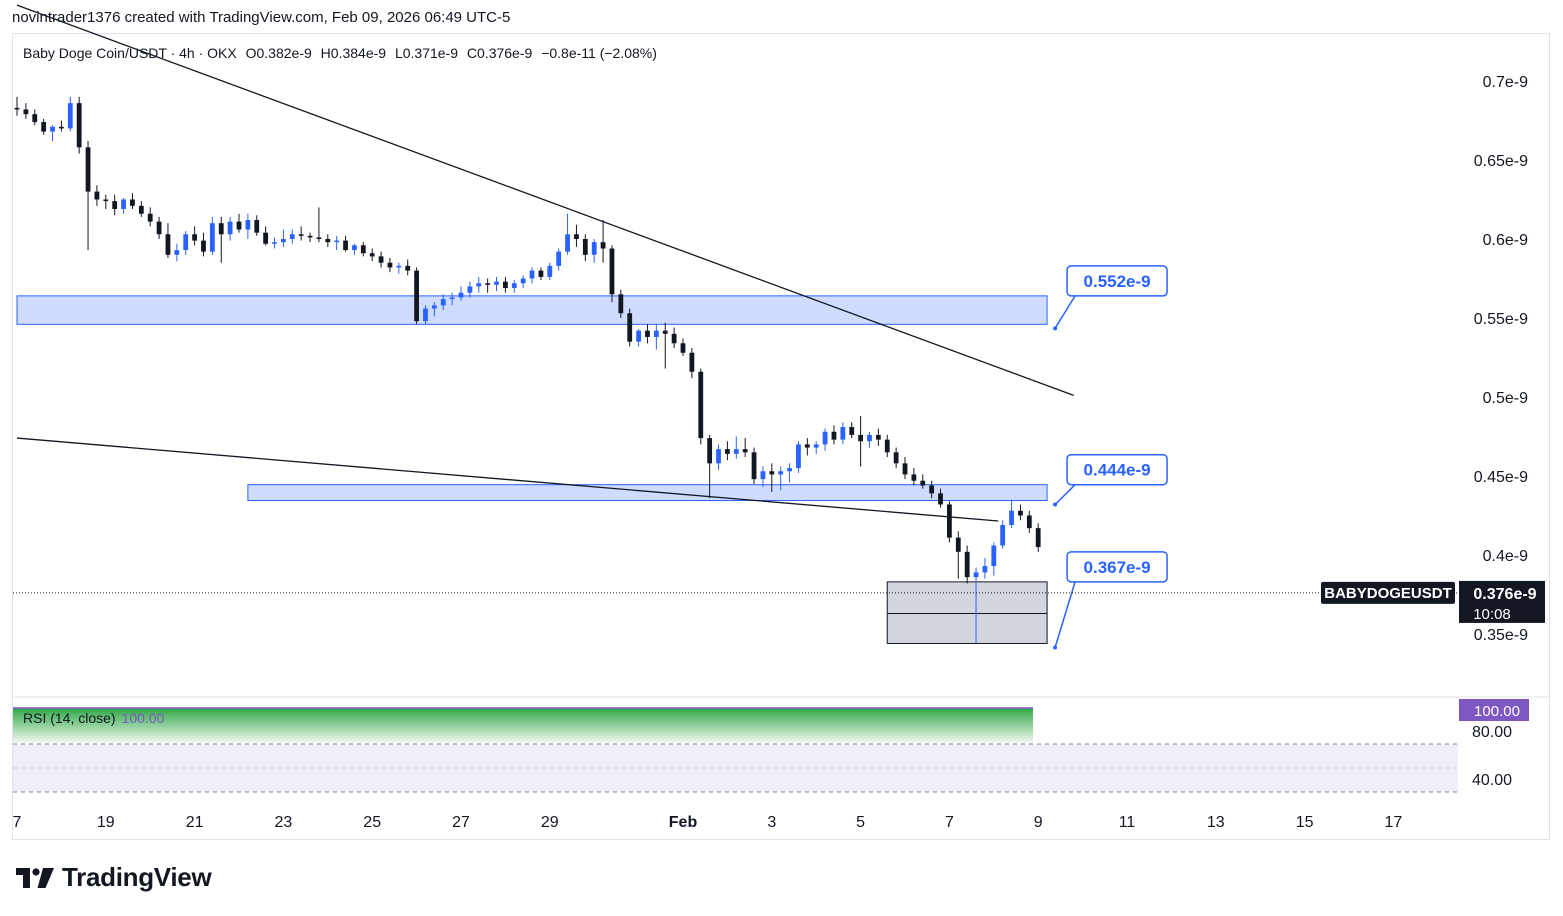 This screenshot has width=1563, height=916. I want to click on rsi-level-label: 40.00, so click(1492, 780).